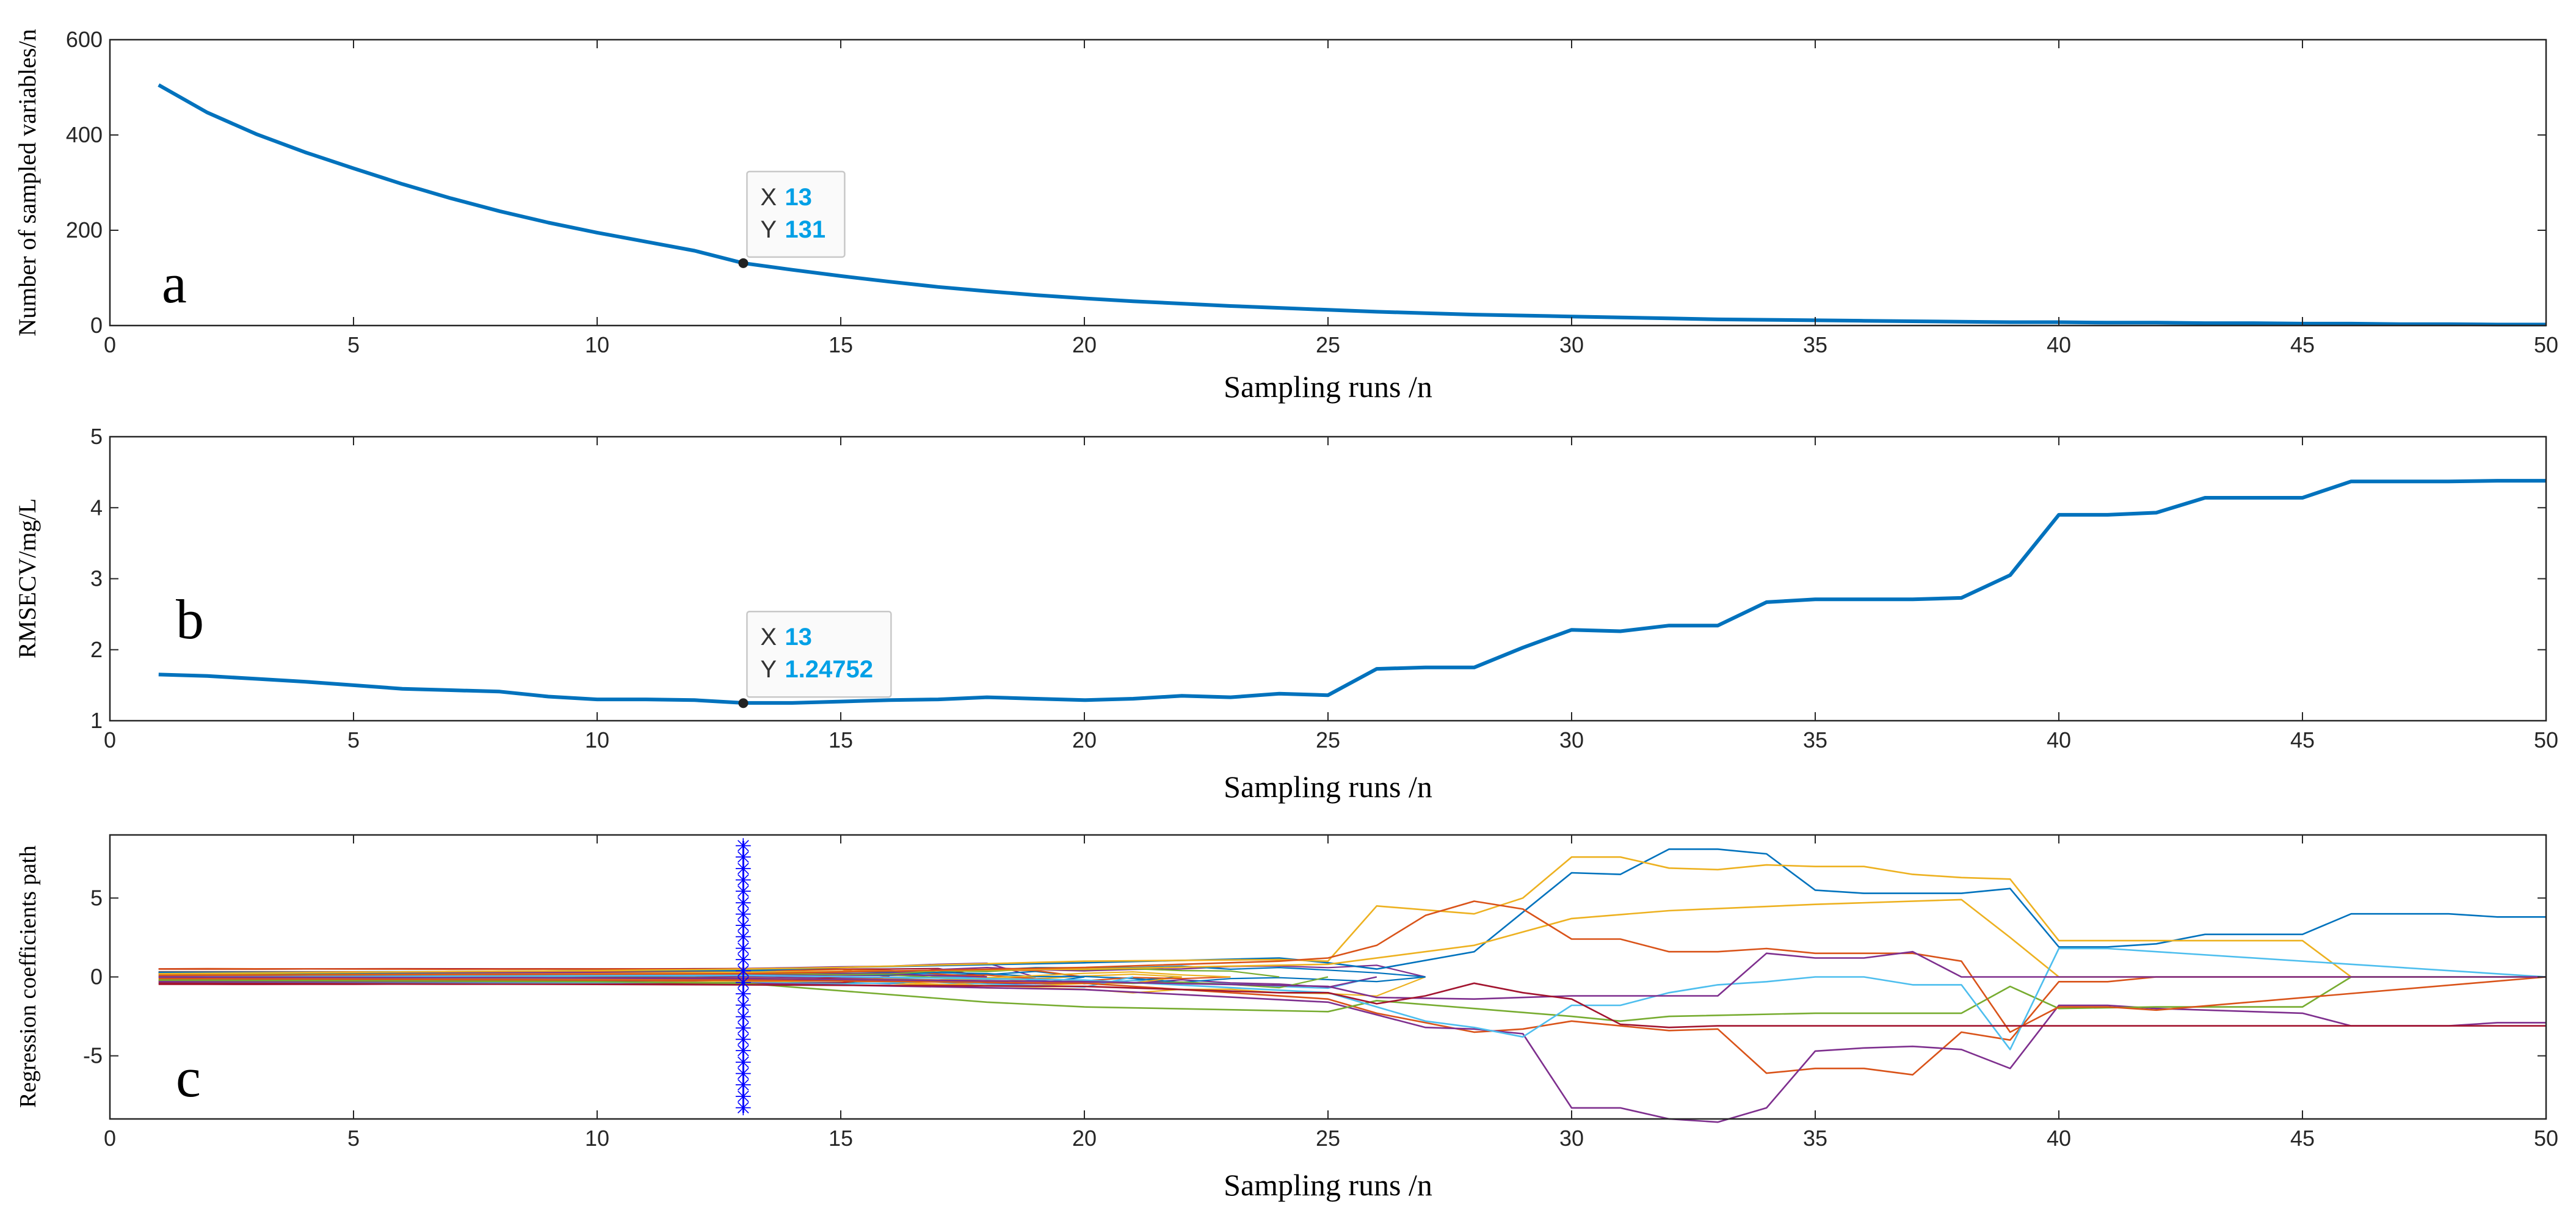 Image resolution: width=2576 pixels, height=1213 pixels. I want to click on panel-b-datatip-y-label: Y, so click(768, 670).